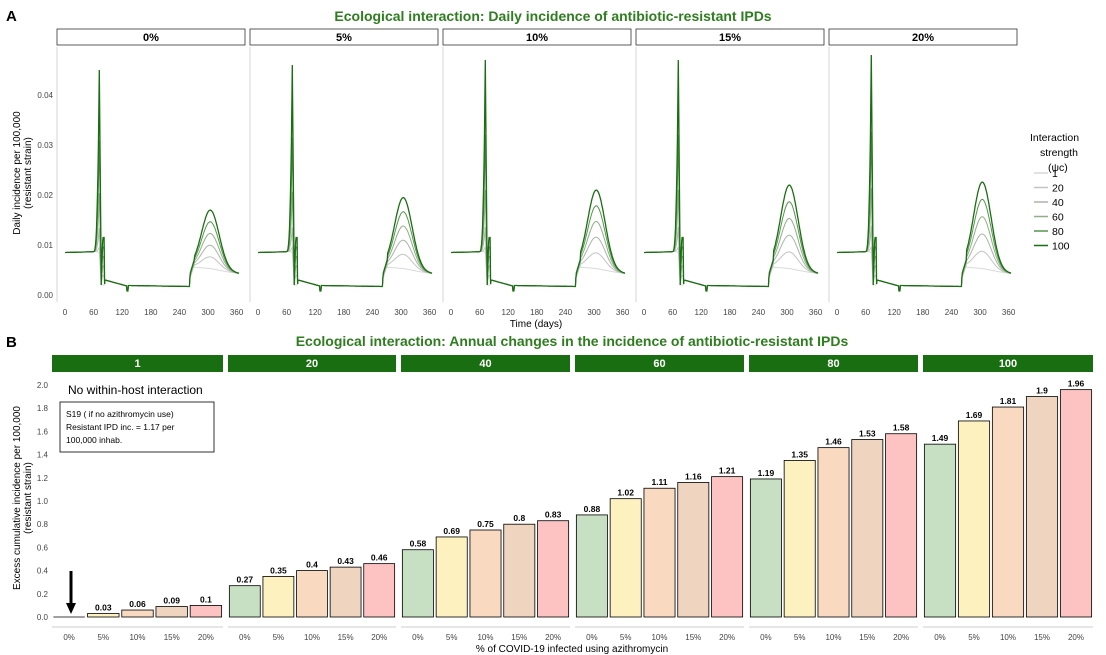 The image size is (1106, 655). I want to click on bar-value-label: 0.35, so click(278, 570).